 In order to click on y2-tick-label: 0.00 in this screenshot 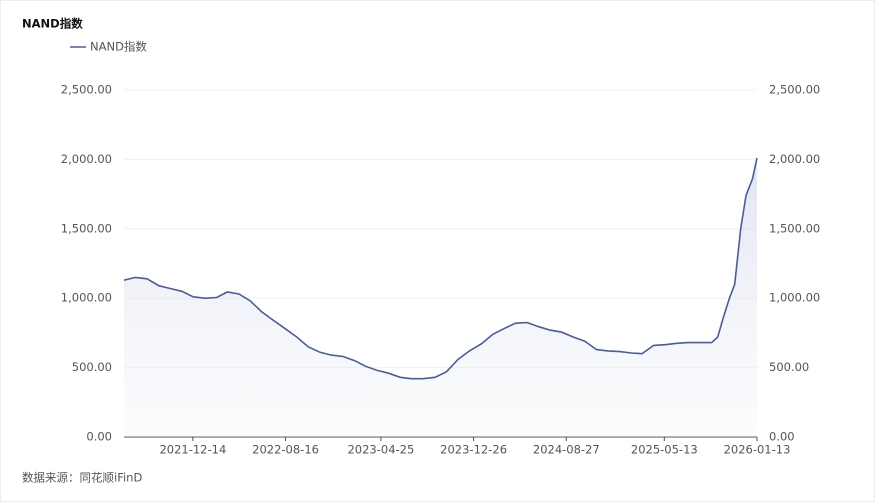, I will do `click(782, 437)`.